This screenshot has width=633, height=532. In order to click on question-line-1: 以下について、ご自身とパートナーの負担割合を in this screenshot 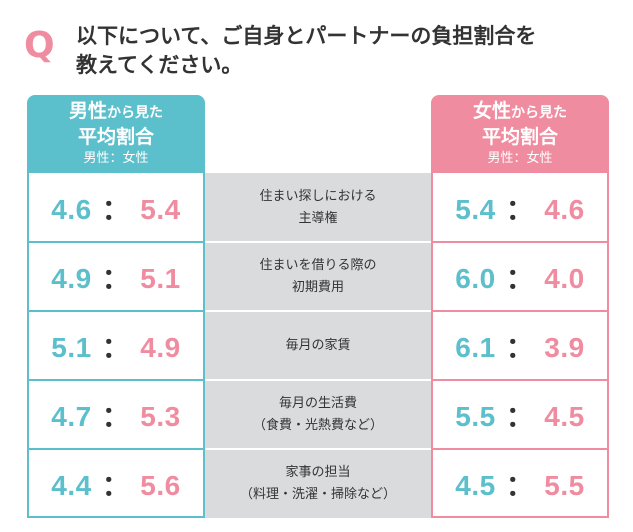, I will do `click(306, 36)`.